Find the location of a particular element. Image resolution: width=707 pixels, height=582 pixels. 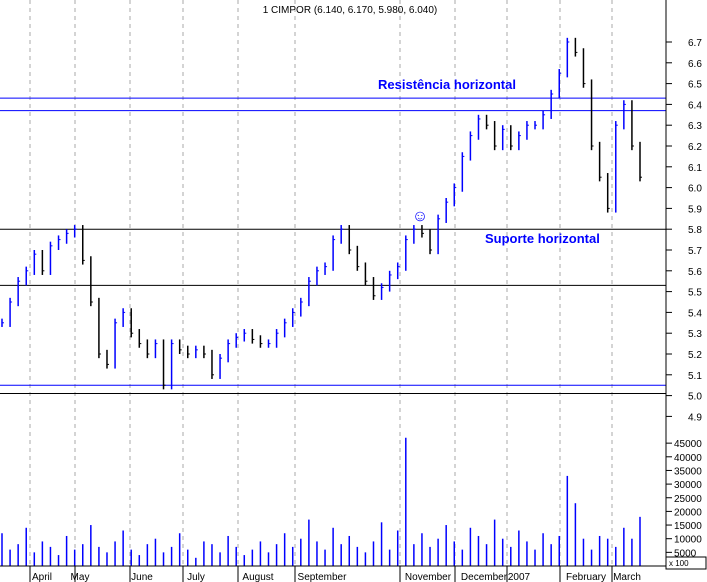

x-tick-label: November is located at coordinates (428, 577).